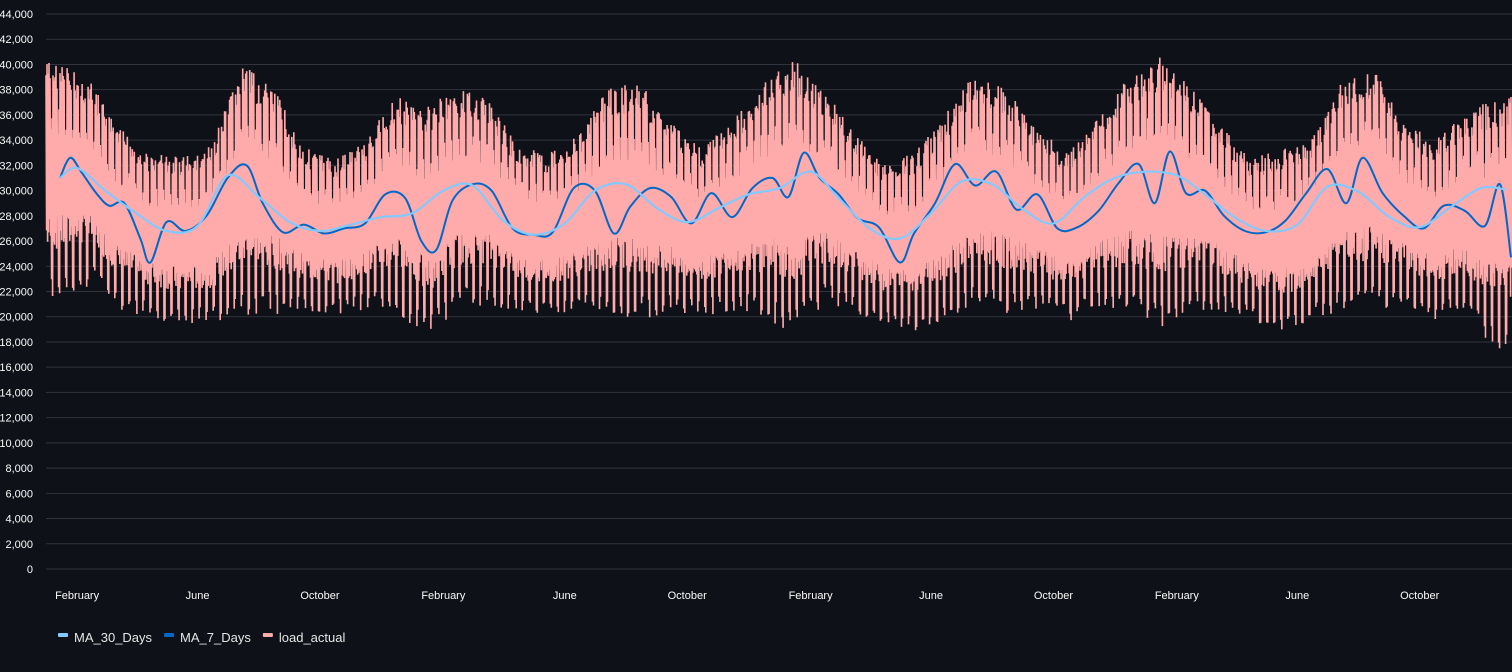  Describe the element at coordinates (16, 242) in the screenshot. I see `y-tick-label: 26,000` at that location.